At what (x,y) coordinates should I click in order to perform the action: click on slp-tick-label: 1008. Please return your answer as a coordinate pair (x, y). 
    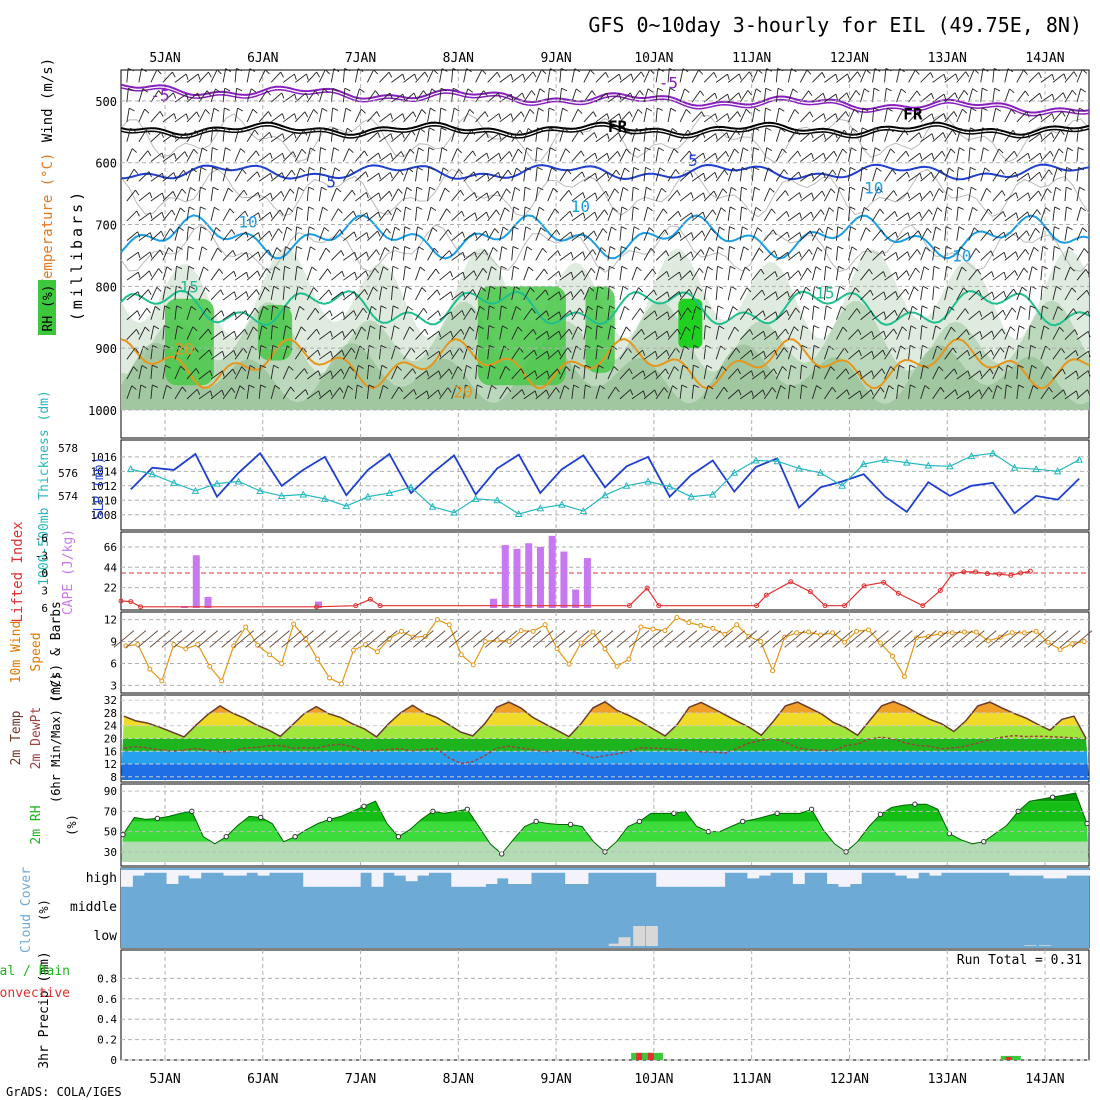
    Looking at the image, I should click on (104, 515).